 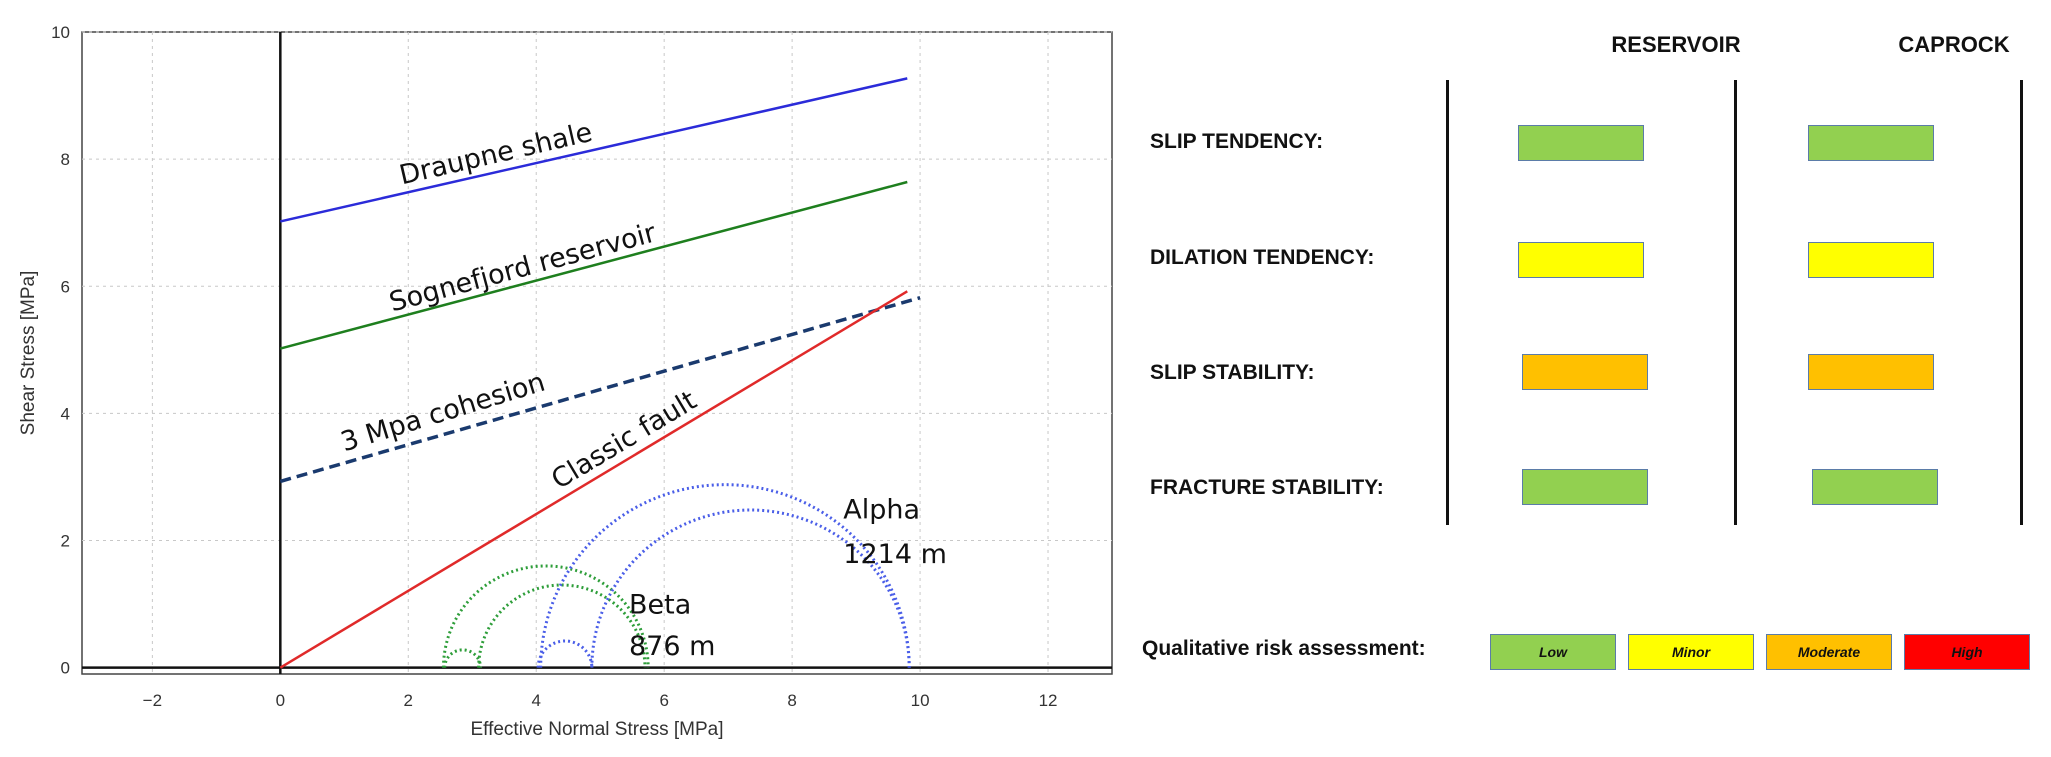 I want to click on y-tick-label: 10, so click(x=60, y=32).